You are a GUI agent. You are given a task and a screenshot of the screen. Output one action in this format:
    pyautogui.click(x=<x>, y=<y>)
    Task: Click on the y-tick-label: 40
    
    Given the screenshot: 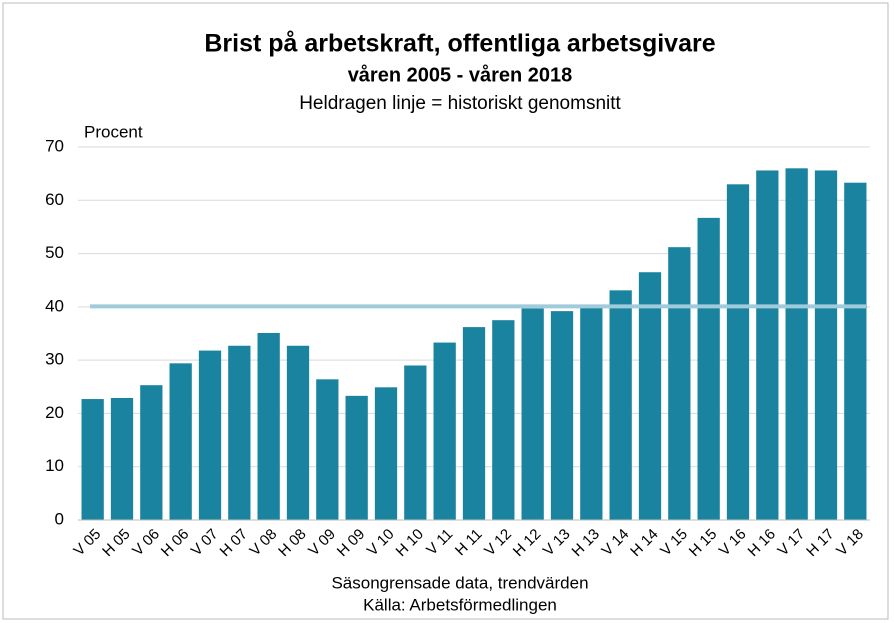 What is the action you would take?
    pyautogui.click(x=54, y=305)
    